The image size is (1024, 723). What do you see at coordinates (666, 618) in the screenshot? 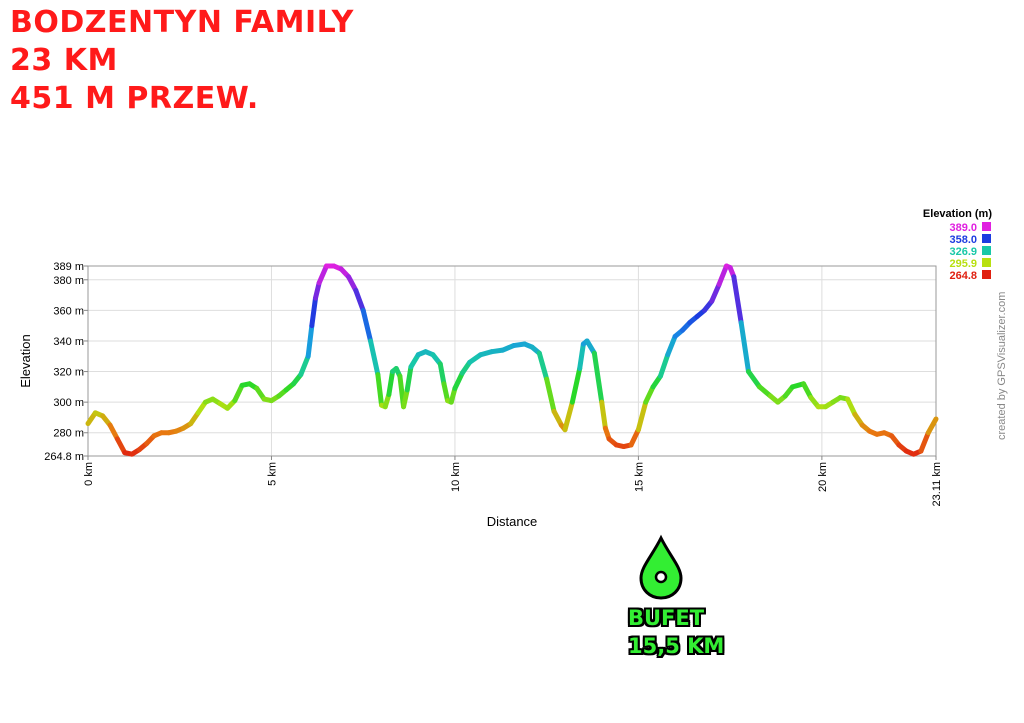
I see `bufet-label: BUFET` at bounding box center [666, 618].